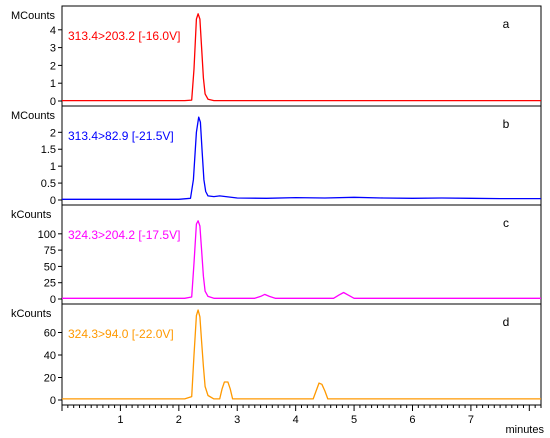  I want to click on y-axis-label-d: kCounts, so click(31, 314).